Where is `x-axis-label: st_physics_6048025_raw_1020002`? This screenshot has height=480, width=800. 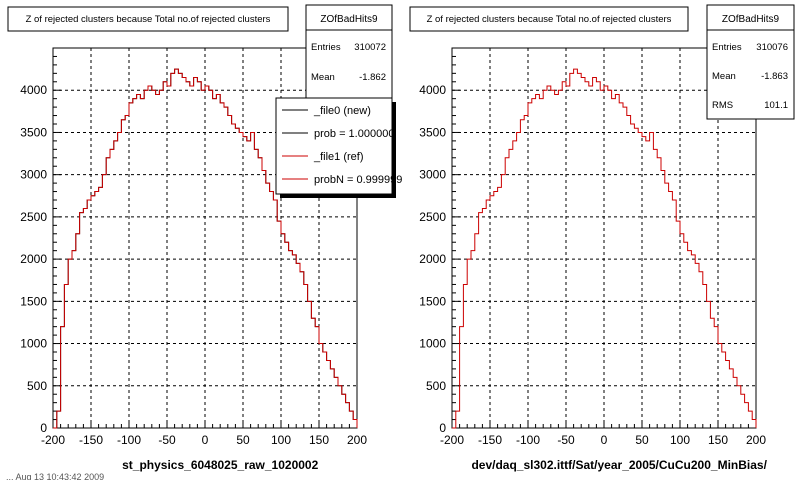
x-axis-label: st_physics_6048025_raw_1020002 is located at coordinates (220, 465).